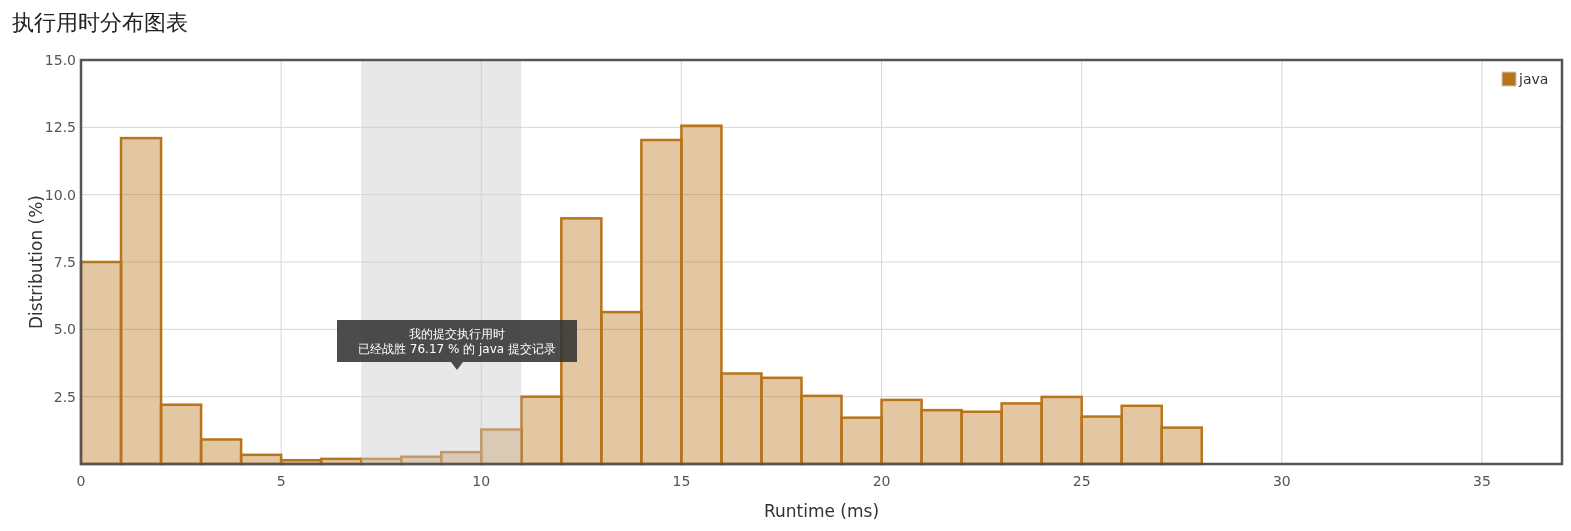  I want to click on y-axis-title: Distribution (%), so click(36, 262).